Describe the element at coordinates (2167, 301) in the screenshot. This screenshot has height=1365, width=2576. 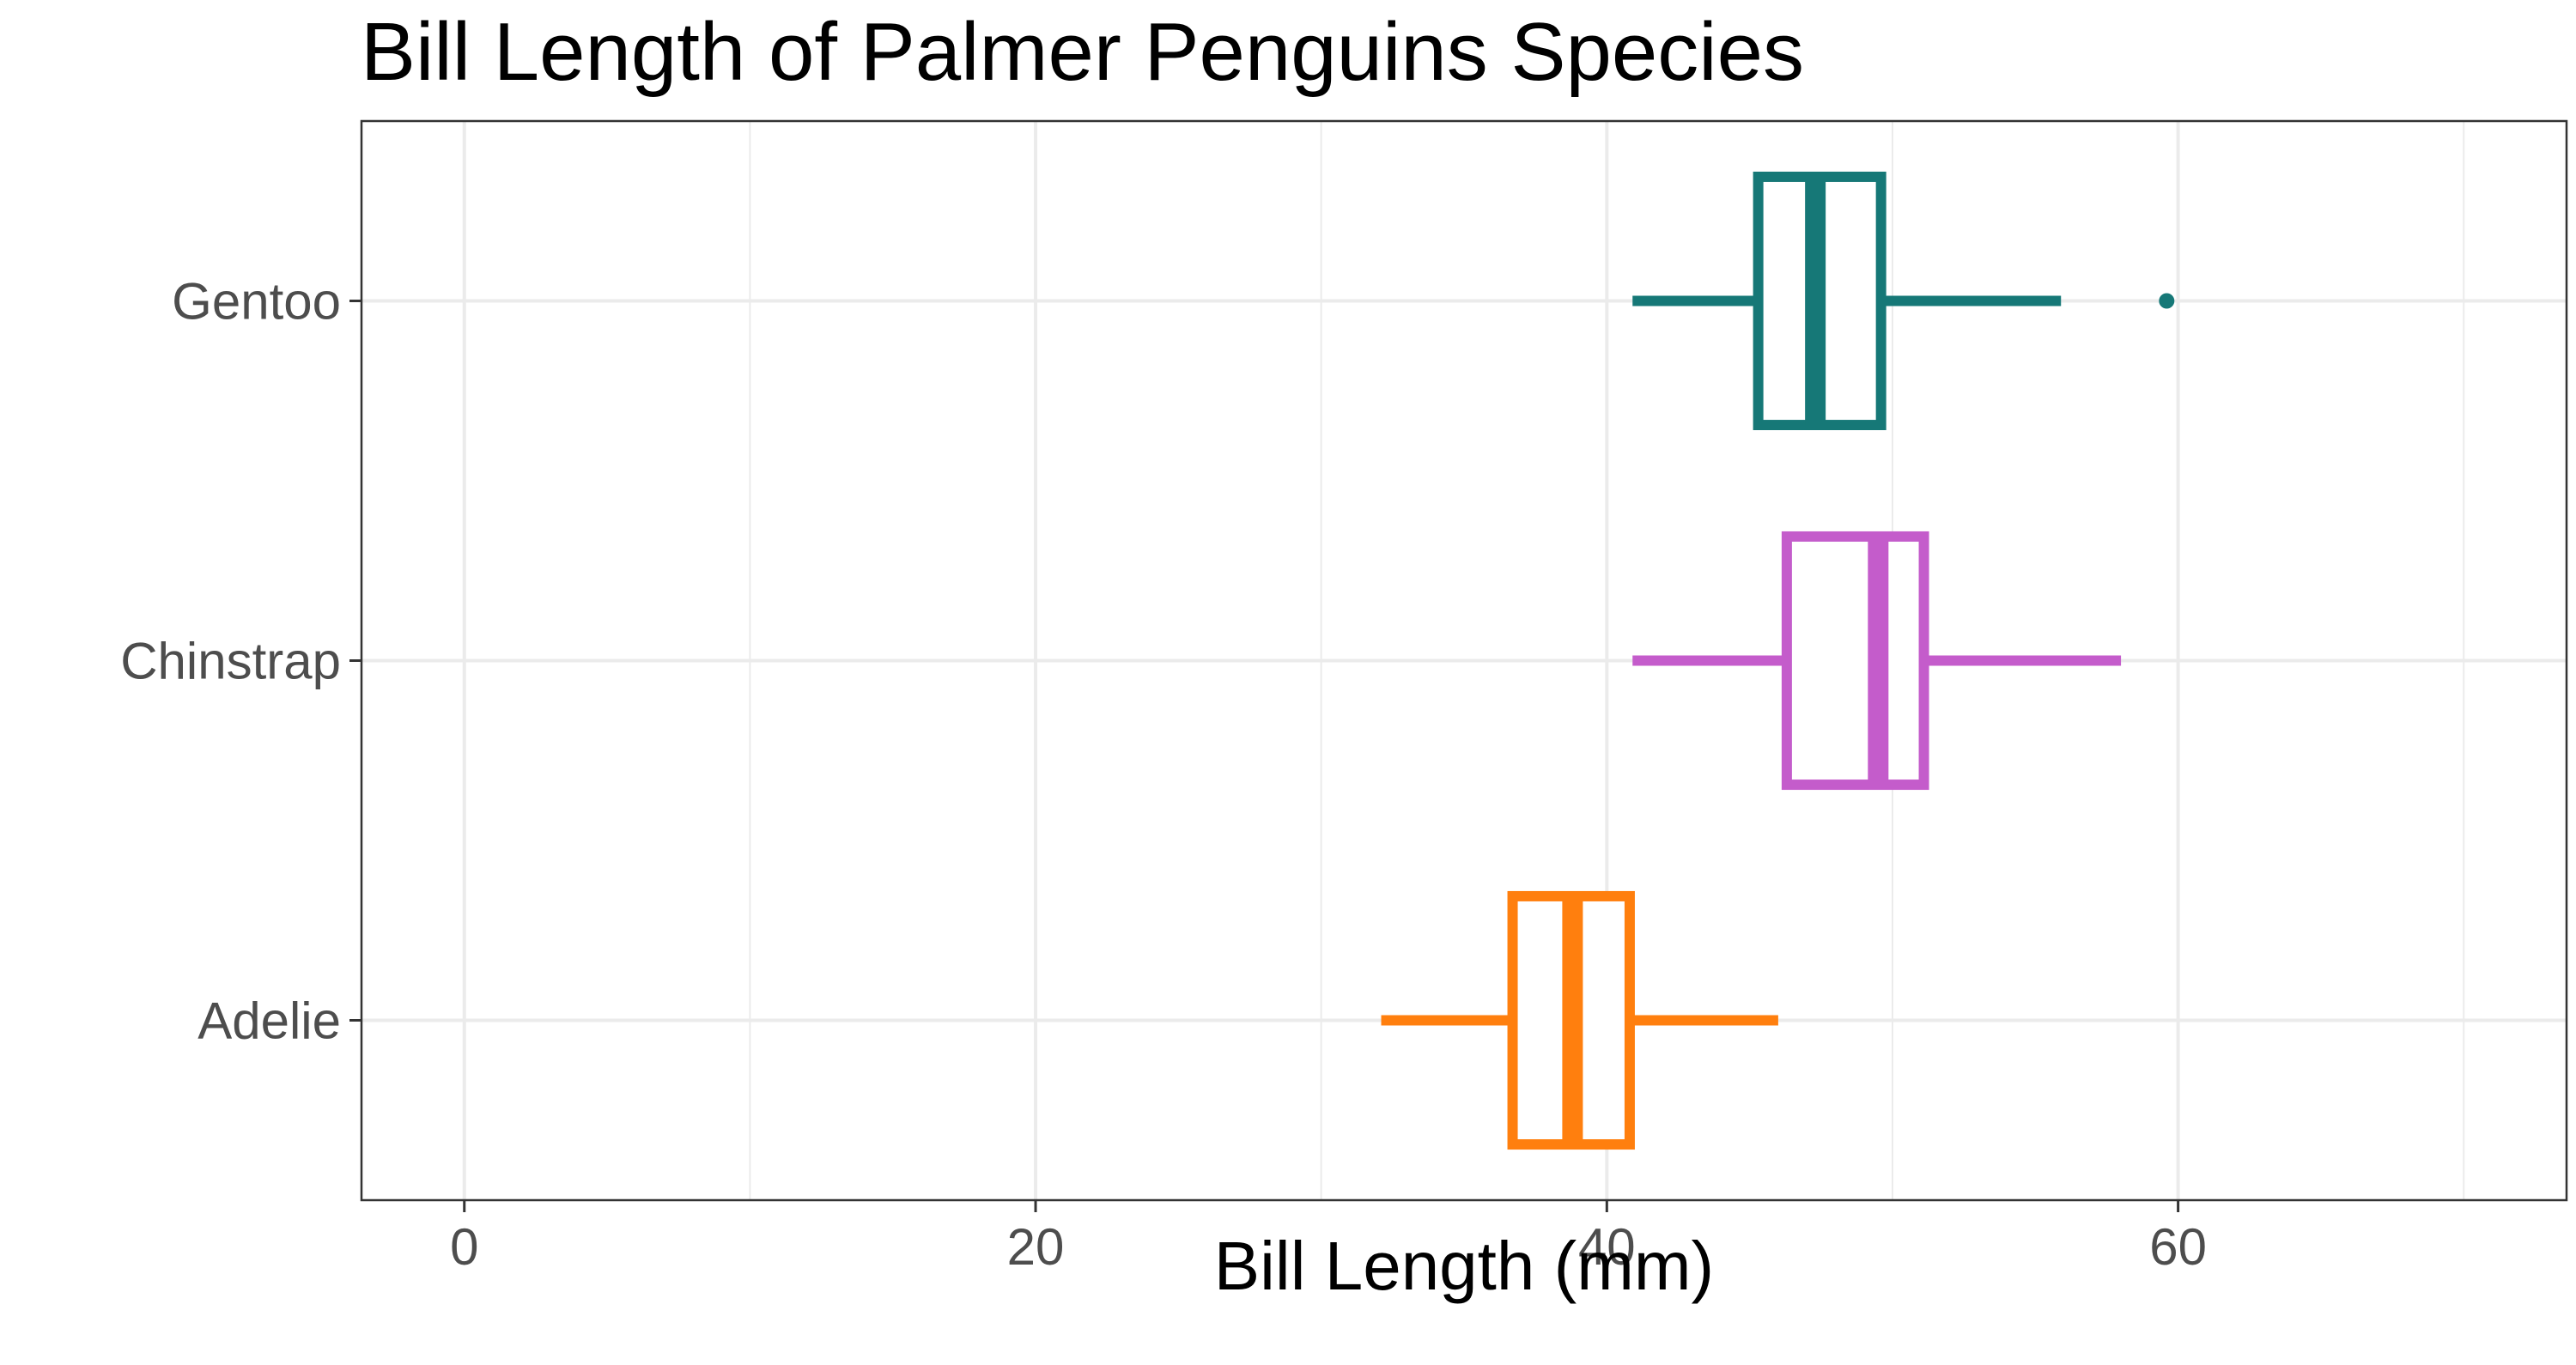
I see `outlier-point` at that location.